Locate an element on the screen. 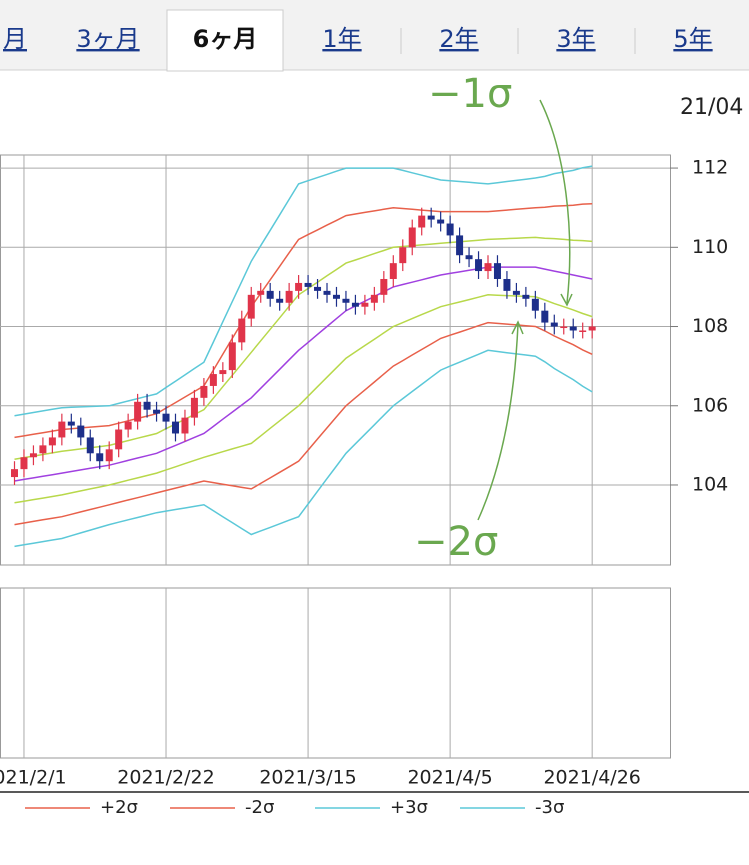 The width and height of the screenshot is (749, 865). active-tab is located at coordinates (225, 40).